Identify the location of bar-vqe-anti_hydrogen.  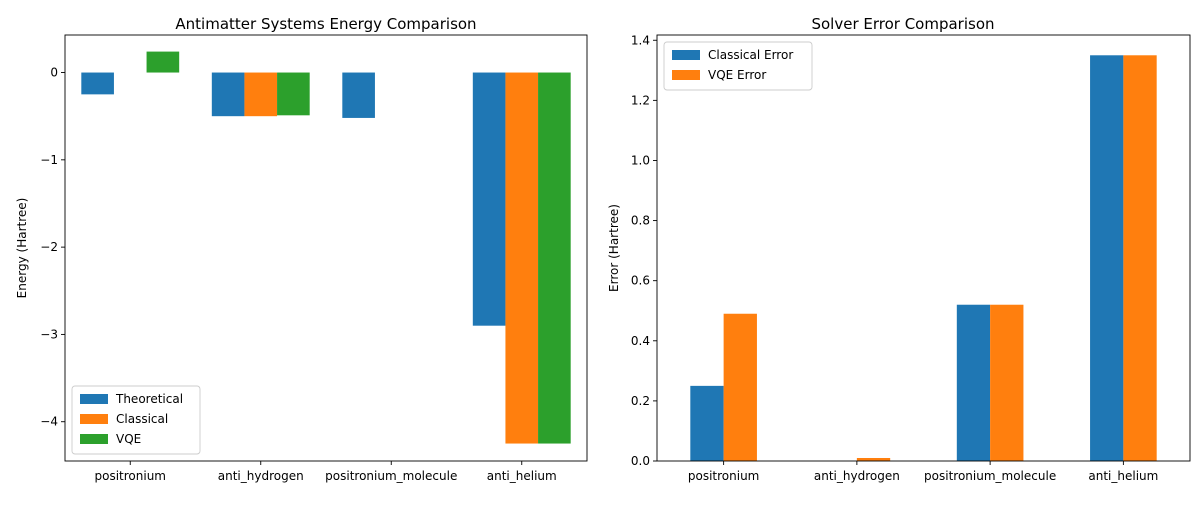
(293, 94).